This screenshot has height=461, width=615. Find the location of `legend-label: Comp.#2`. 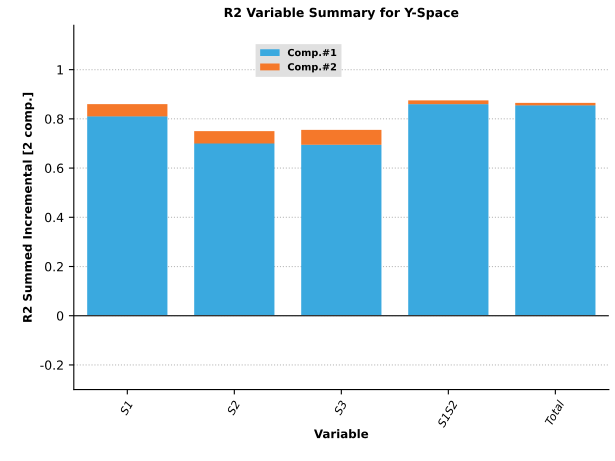

legend-label: Comp.#2 is located at coordinates (312, 67).